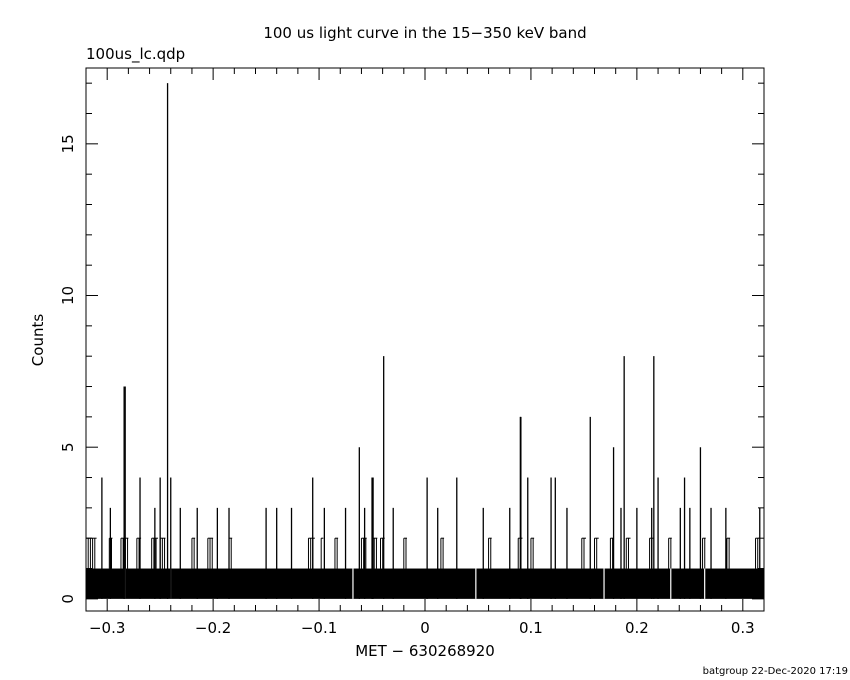 The image size is (850, 680). Describe the element at coordinates (68, 143) in the screenshot. I see `y-tick-label: 15` at that location.